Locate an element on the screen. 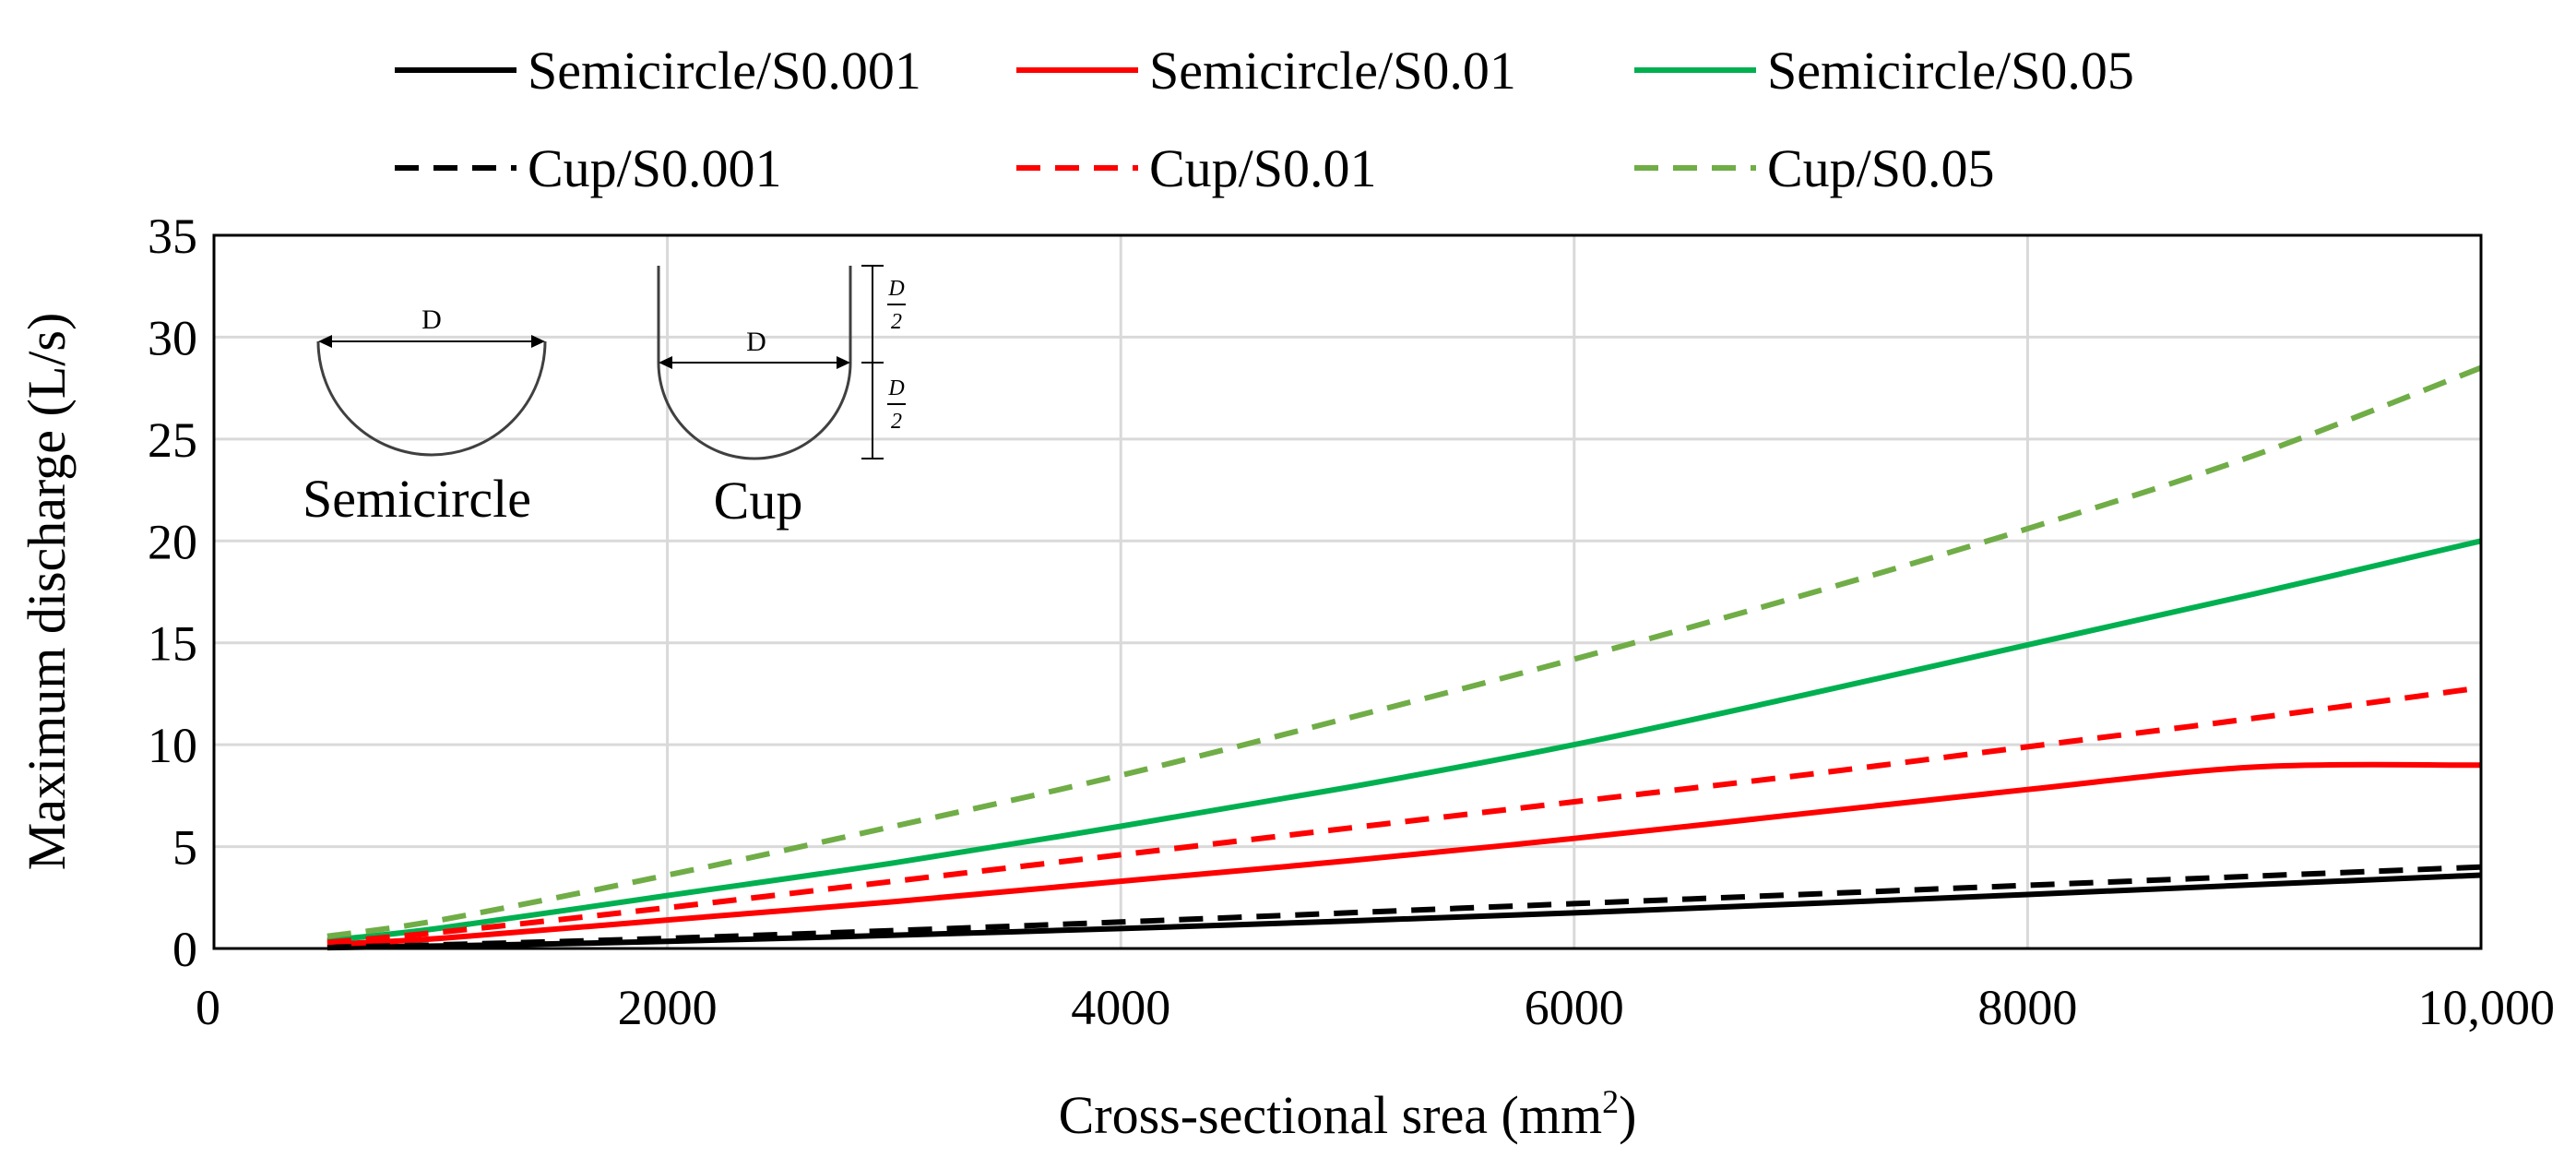  cup-caption: Cup is located at coordinates (759, 501).